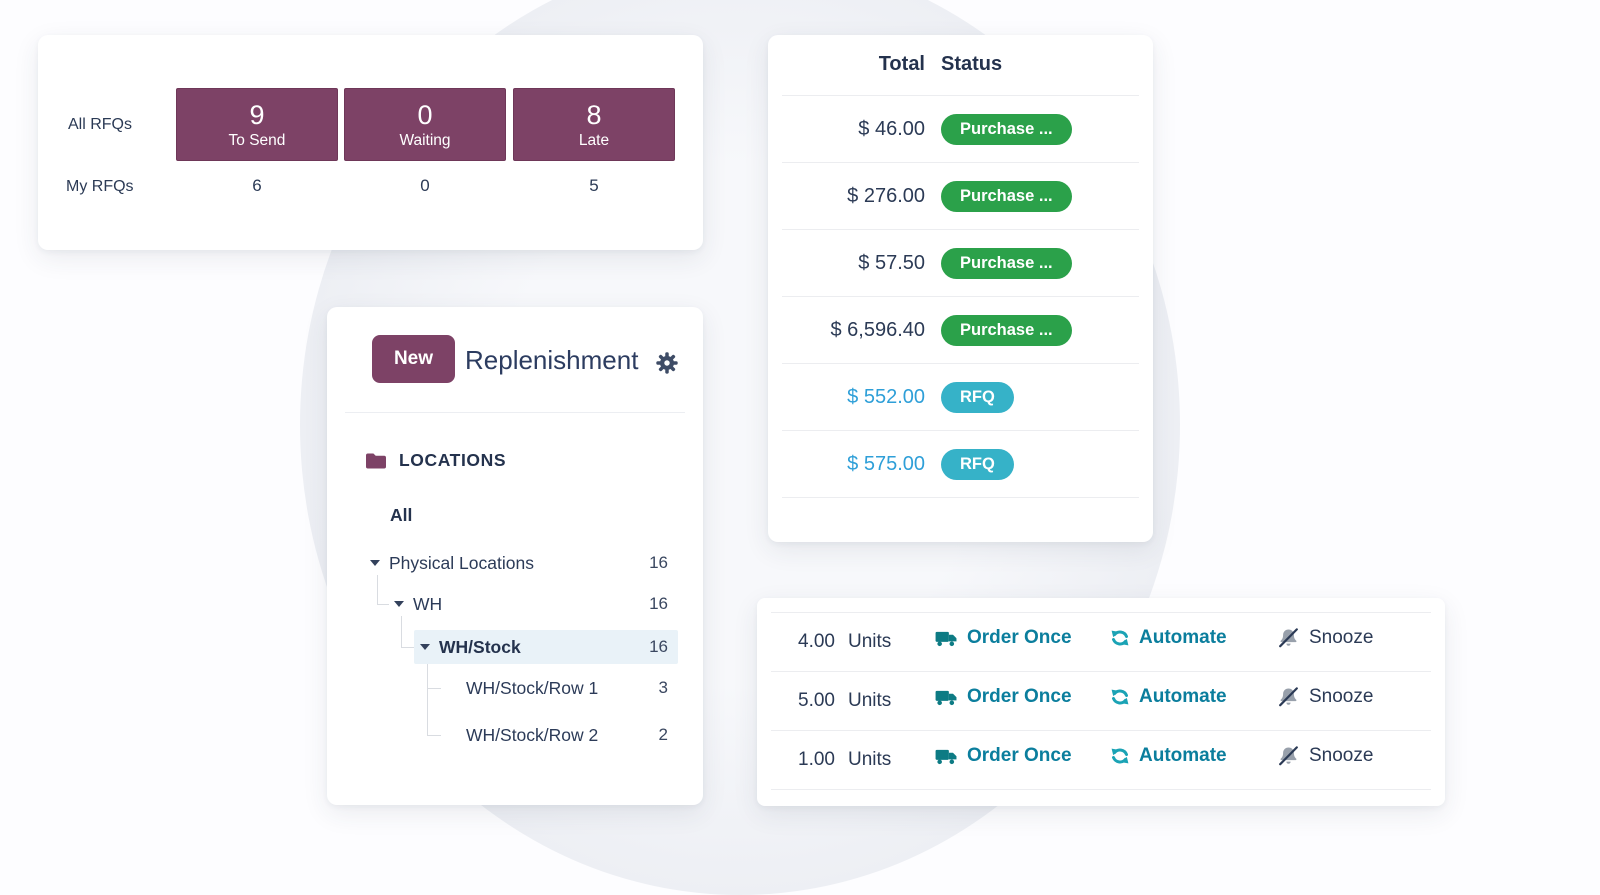 The height and width of the screenshot is (895, 1600). I want to click on replenish-row: 4.00 Units Order Once, so click(1101, 641).